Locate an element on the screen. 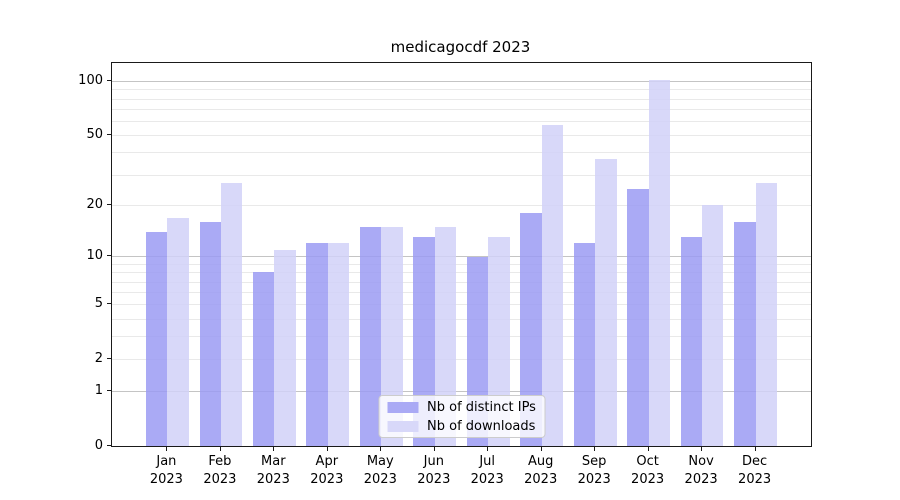  y-tick-label: 20 is located at coordinates (94, 204).